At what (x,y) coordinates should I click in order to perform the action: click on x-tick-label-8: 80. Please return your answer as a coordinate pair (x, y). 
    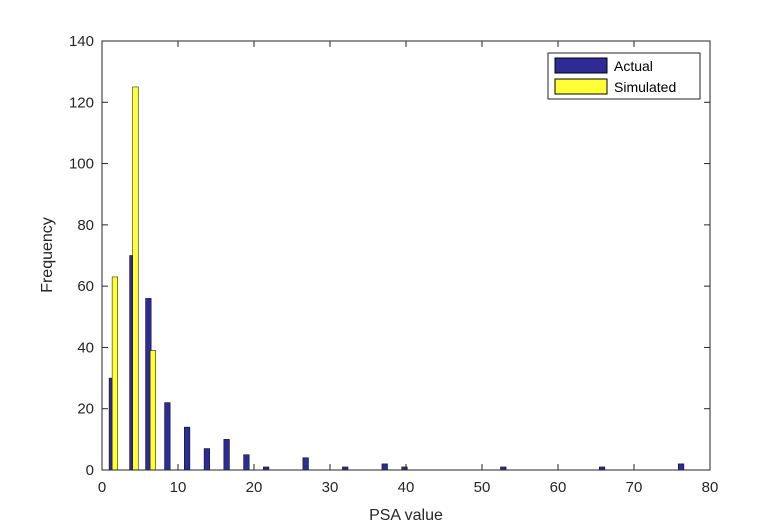
    Looking at the image, I should click on (710, 487).